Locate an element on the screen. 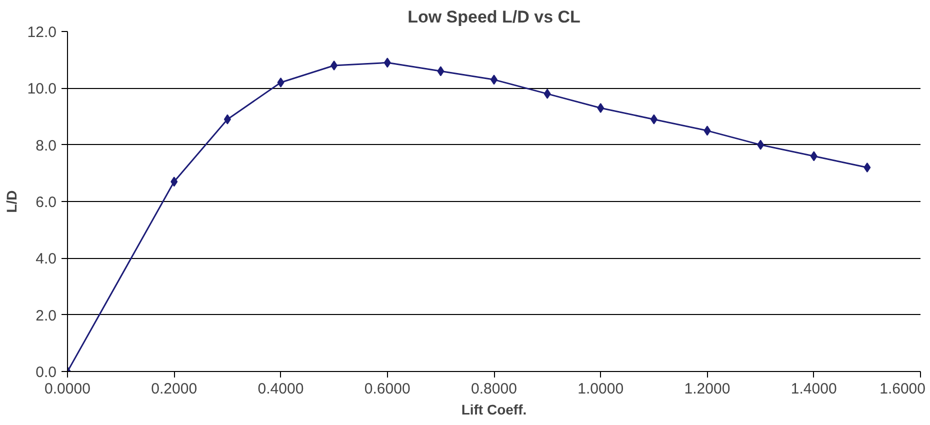 The width and height of the screenshot is (930, 425). x-tick-label: 0.8000 is located at coordinates (494, 389).